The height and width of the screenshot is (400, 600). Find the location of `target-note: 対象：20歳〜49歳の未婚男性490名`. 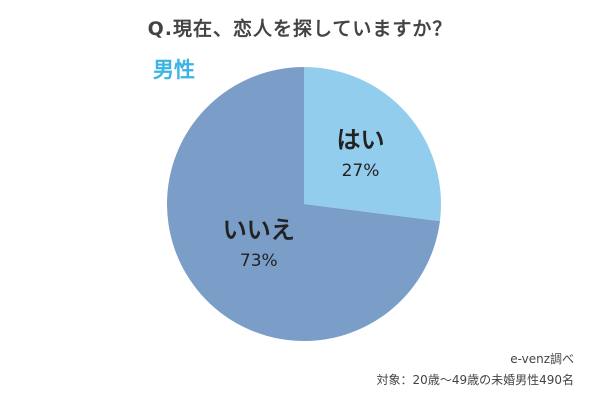

target-note: 対象：20歳〜49歳の未婚男性490名 is located at coordinates (475, 380).